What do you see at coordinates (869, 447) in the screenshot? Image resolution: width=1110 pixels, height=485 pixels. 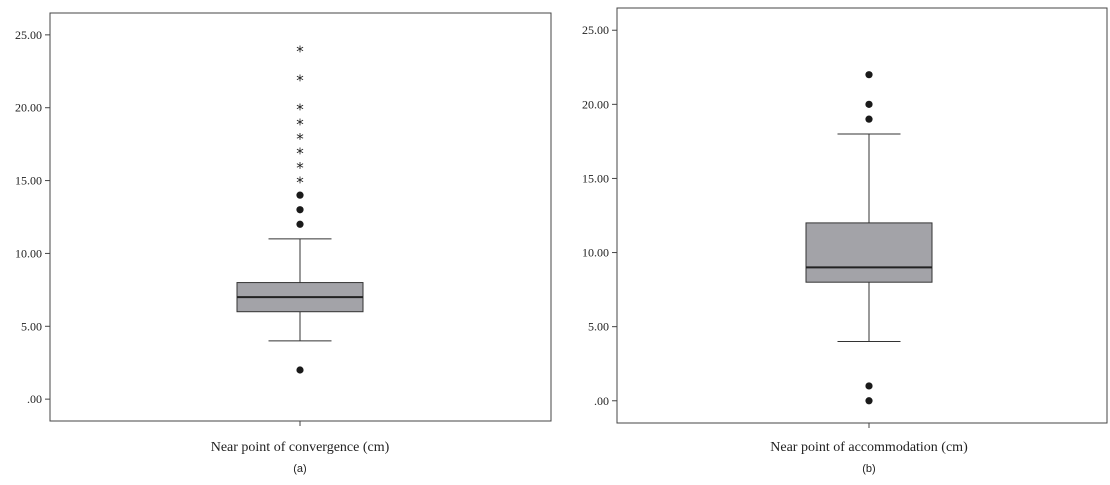 I see `x-axis-title: Near point of accommodation (cm)` at bounding box center [869, 447].